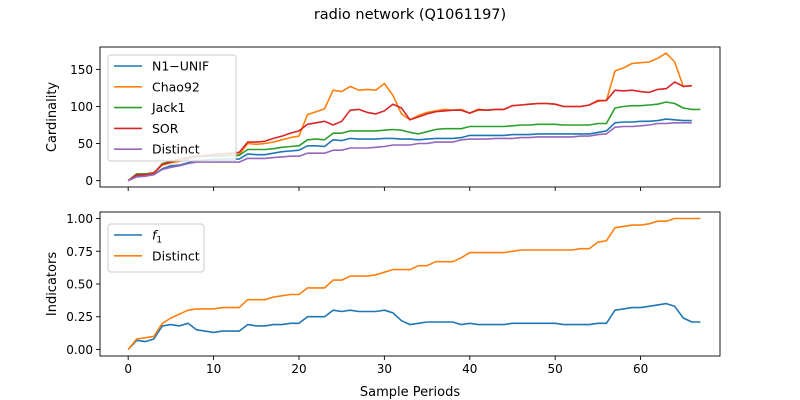 This screenshot has height=400, width=800. Describe the element at coordinates (410, 15) in the screenshot. I see `figure-title: radio network (Q1061197)` at that location.